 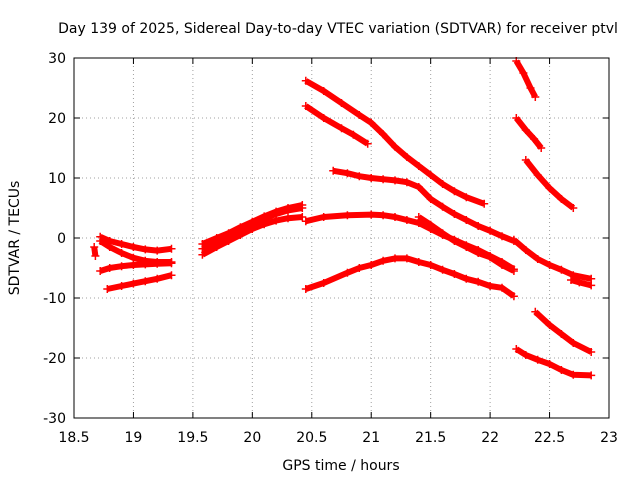 I want to click on series-s16, so click(x=526, y=79).